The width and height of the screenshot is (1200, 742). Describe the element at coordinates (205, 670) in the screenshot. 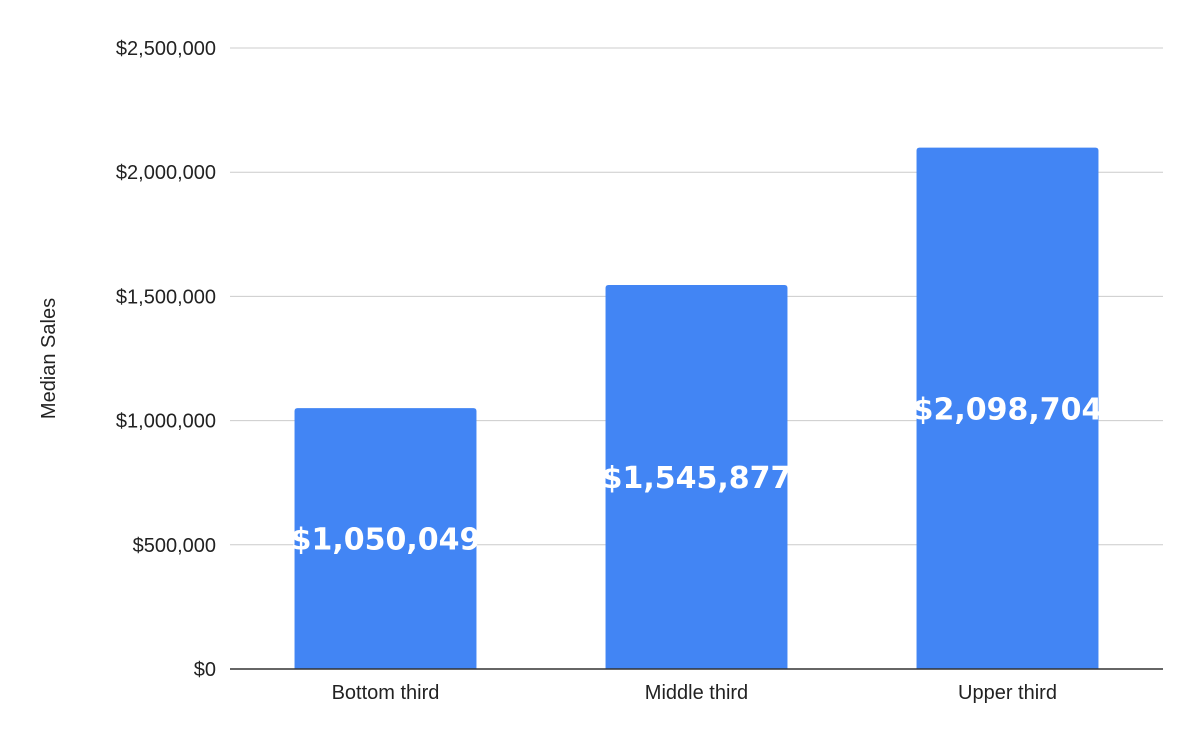

I see `y-tick-label: $0` at that location.